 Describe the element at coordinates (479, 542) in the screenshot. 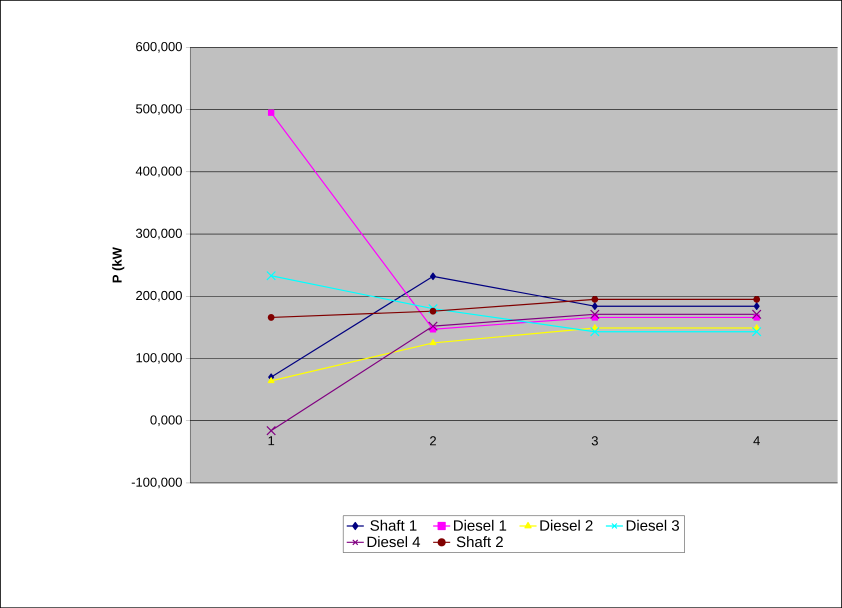

I see `legend-label: Shaft 2` at that location.